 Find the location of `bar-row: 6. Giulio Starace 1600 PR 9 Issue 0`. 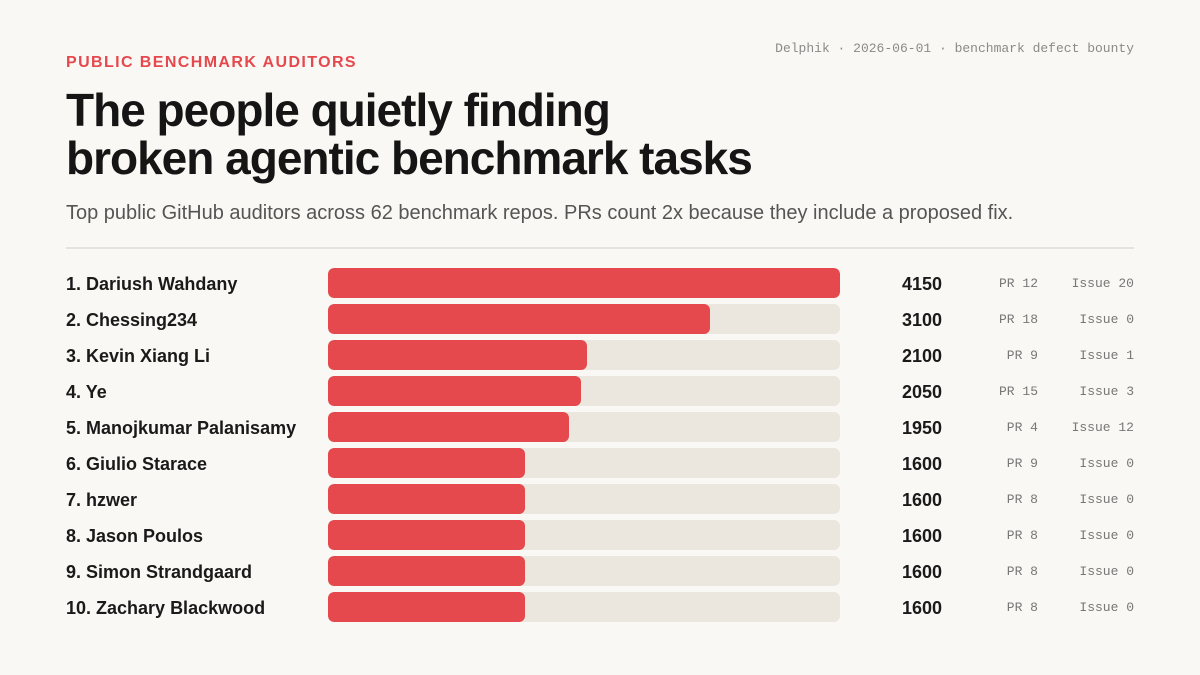

bar-row: 6. Giulio Starace 1600 PR 9 Issue 0 is located at coordinates (600, 464).